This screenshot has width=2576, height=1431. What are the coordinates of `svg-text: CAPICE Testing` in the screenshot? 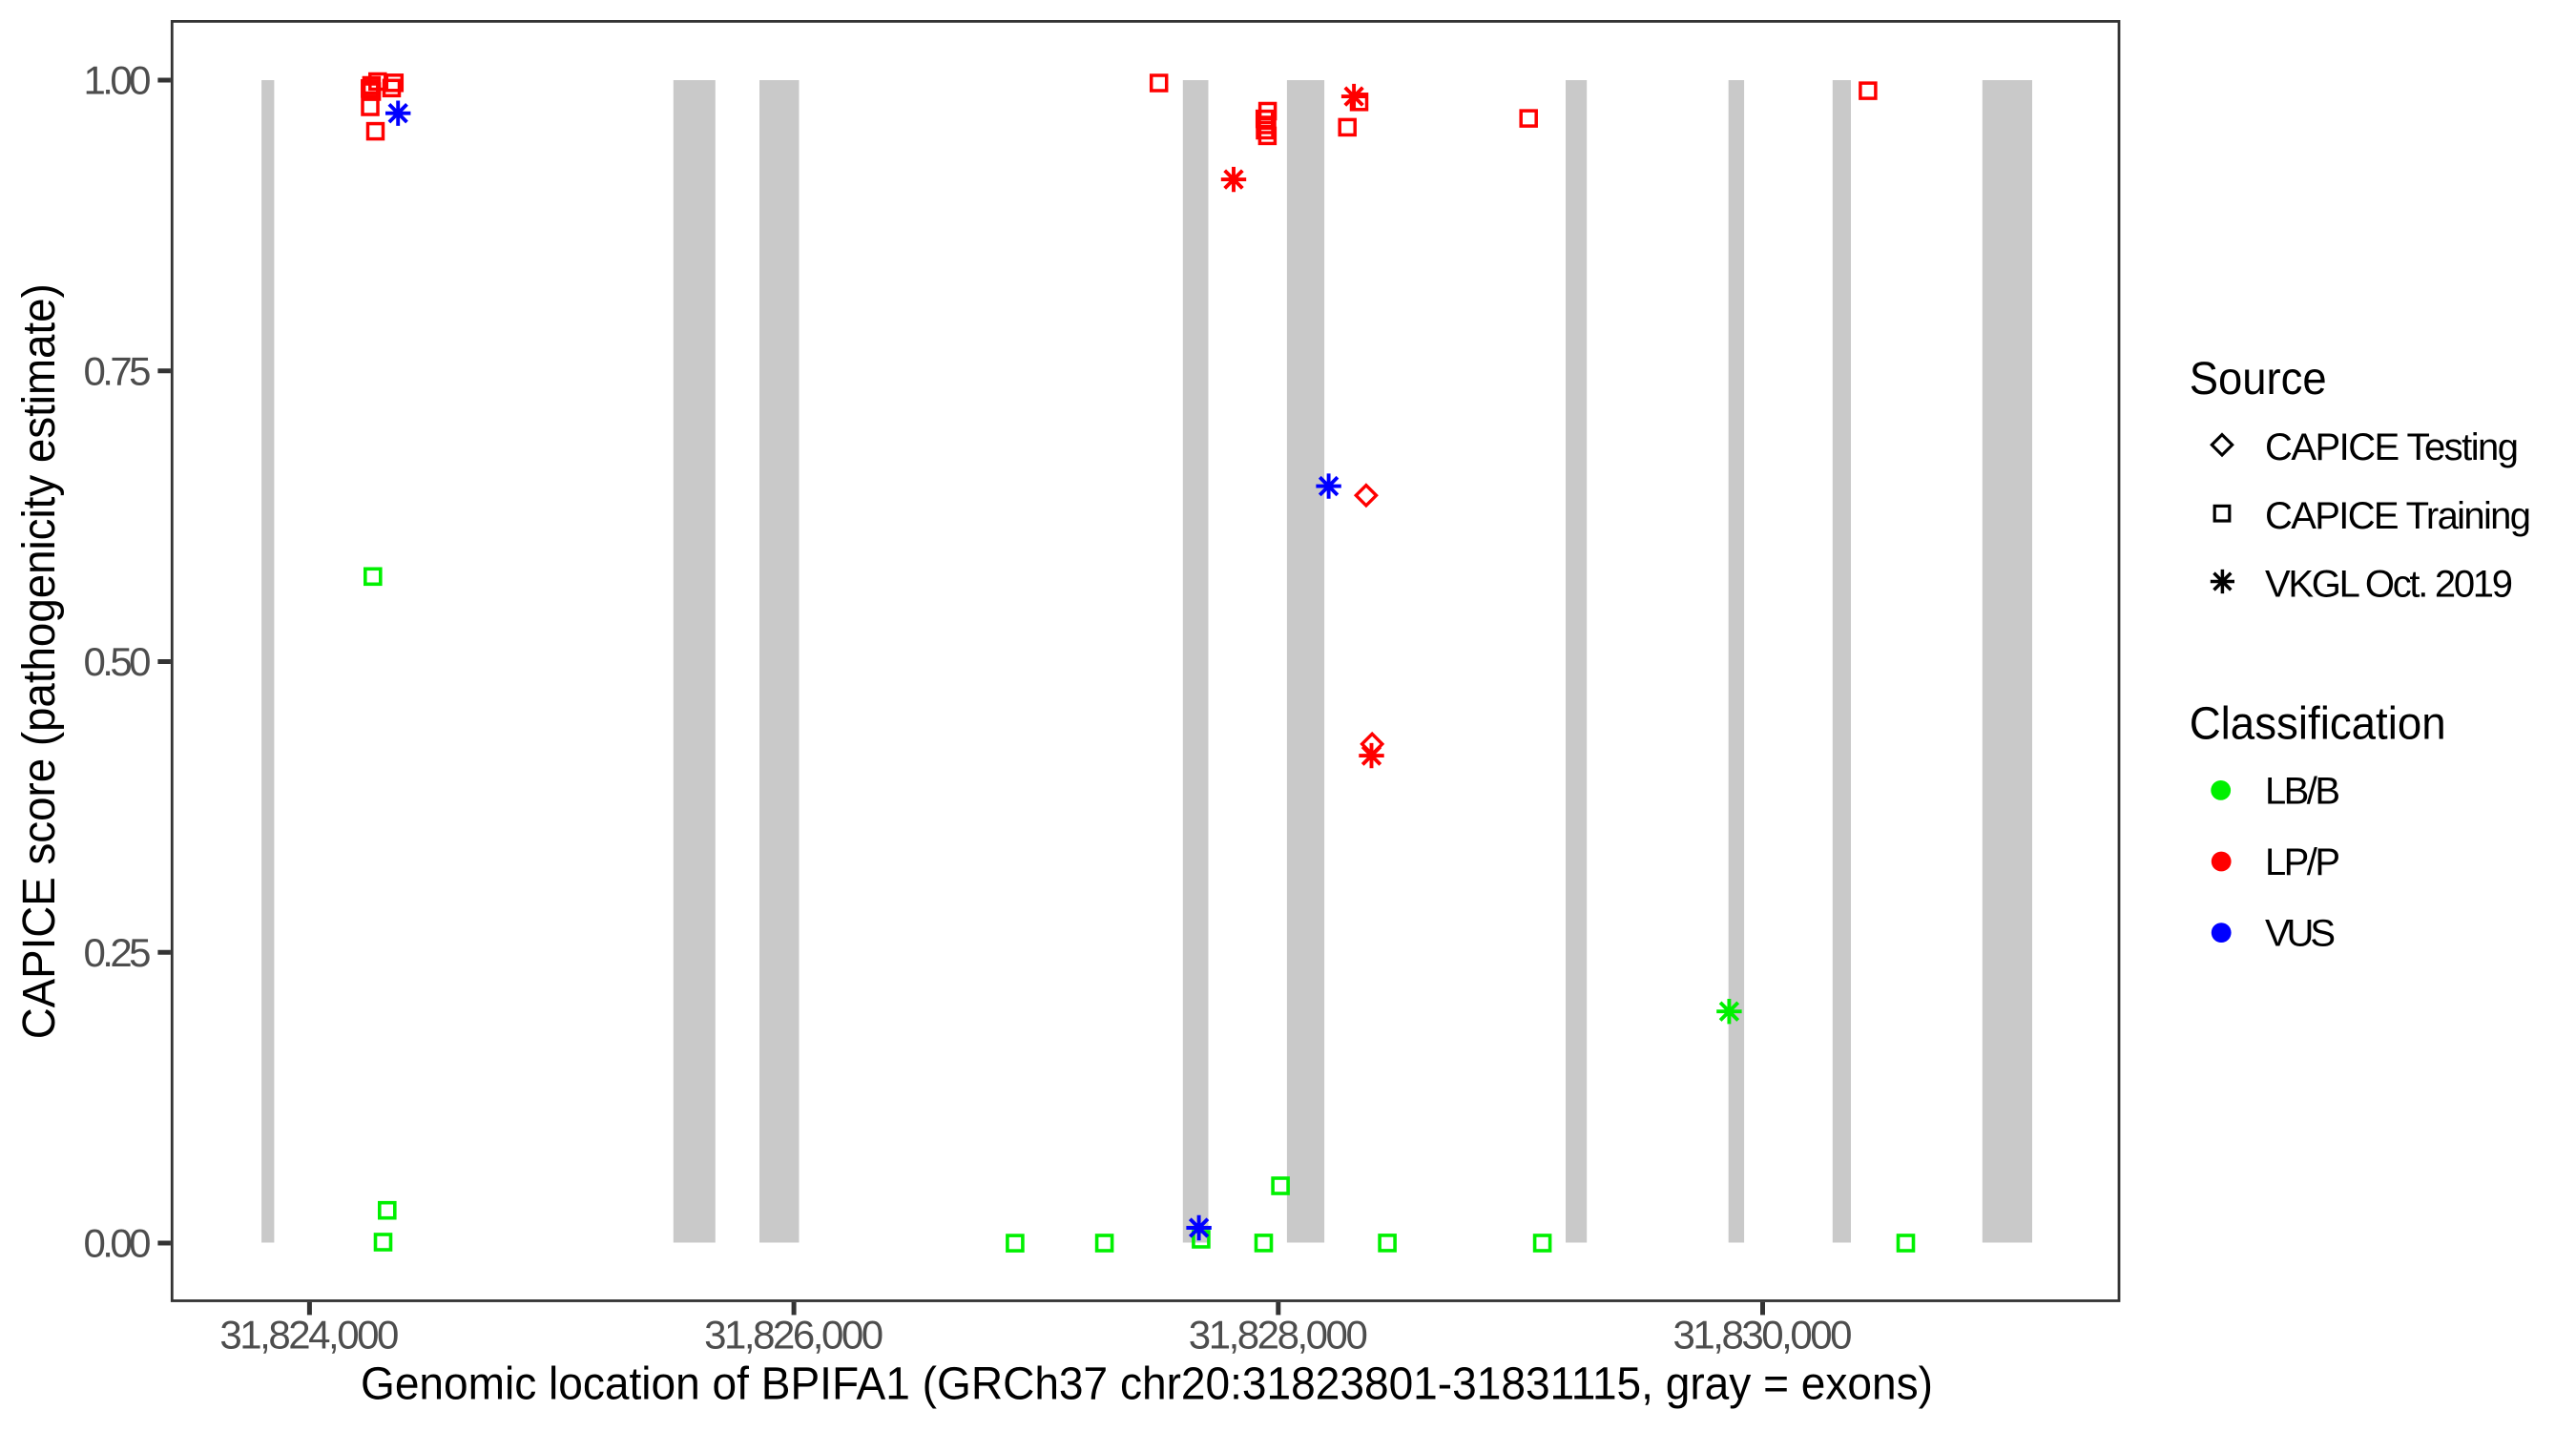 It's located at (2392, 447).